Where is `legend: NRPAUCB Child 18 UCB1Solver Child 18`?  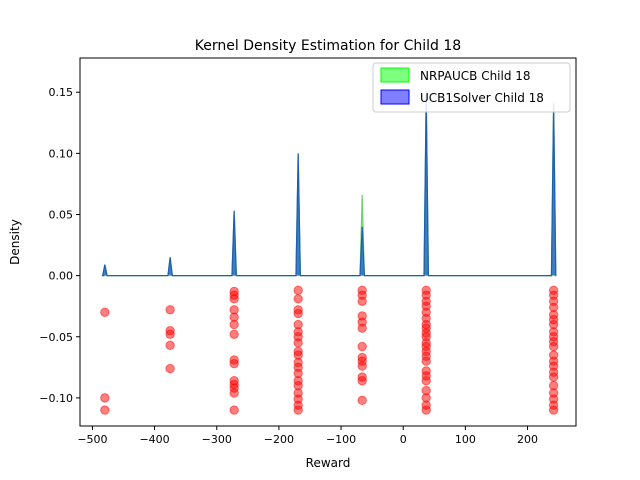
legend: NRPAUCB Child 18 UCB1Solver Child 18 is located at coordinates (471, 87).